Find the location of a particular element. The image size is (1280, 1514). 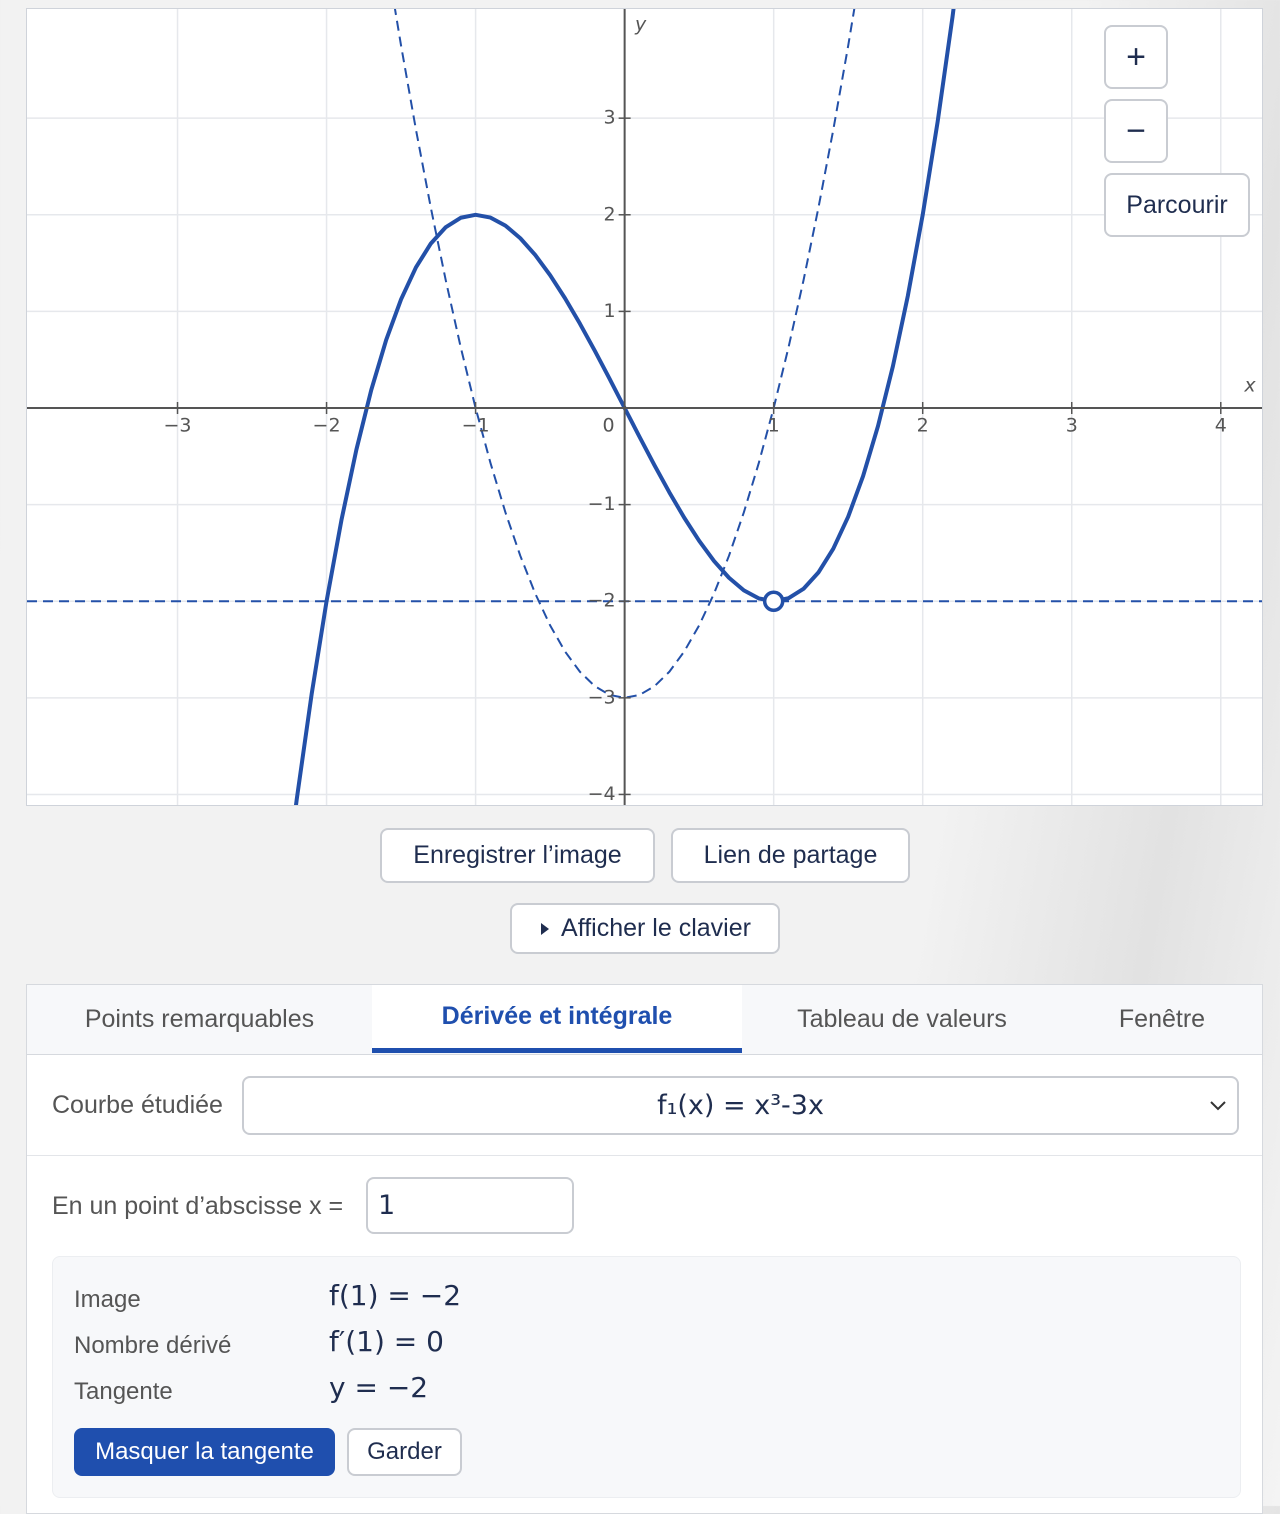

keep-button: Garder is located at coordinates (404, 1452).